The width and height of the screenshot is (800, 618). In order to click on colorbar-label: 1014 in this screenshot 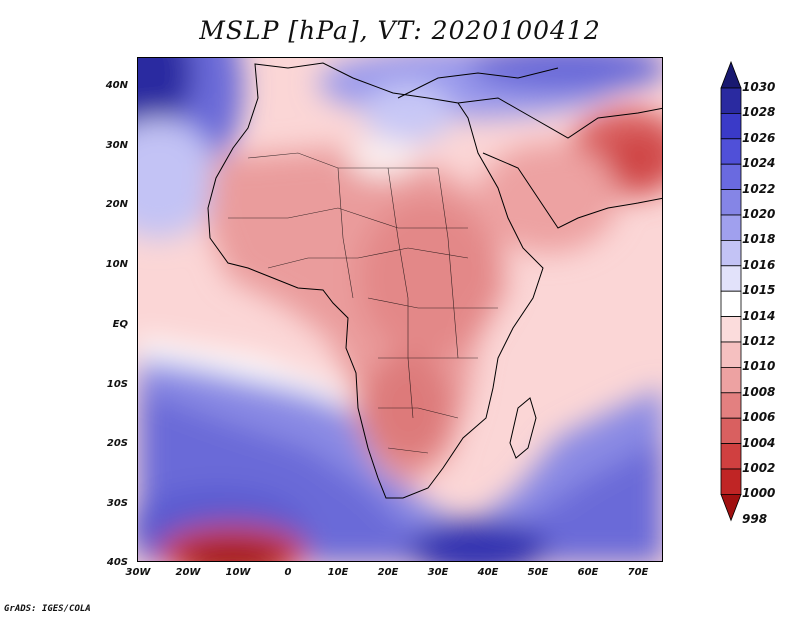, I will do `click(759, 315)`.